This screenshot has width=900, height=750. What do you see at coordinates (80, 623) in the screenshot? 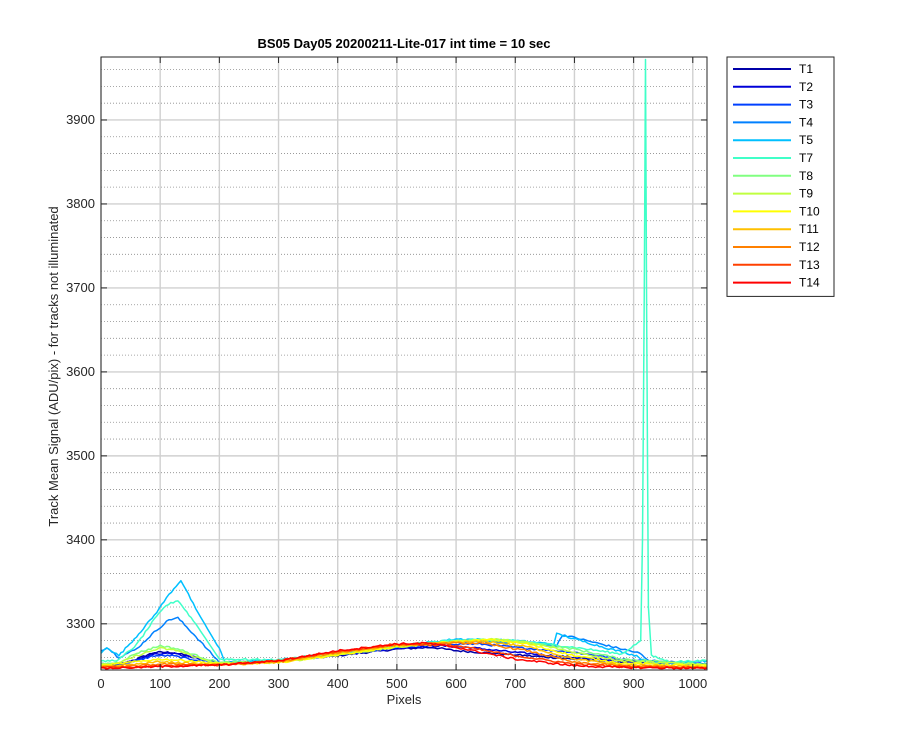
I see `y-tick-label: 3300` at bounding box center [80, 623].